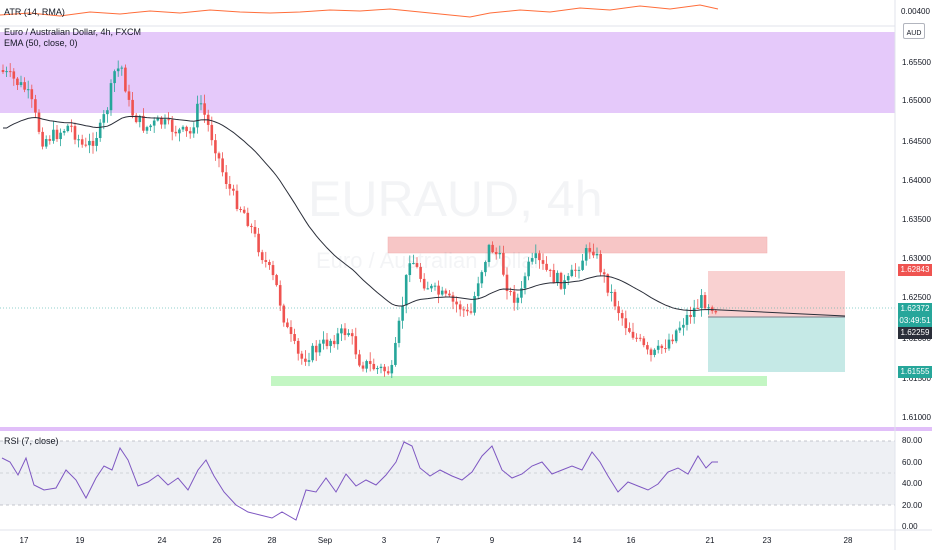  What do you see at coordinates (916, 297) in the screenshot?
I see `price-tick-label: 1.62500` at bounding box center [916, 297].